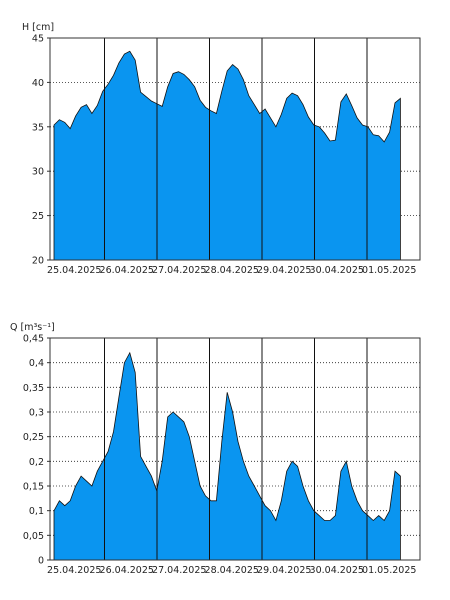 The height and width of the screenshot is (600, 450). Describe the element at coordinates (33, 388) in the screenshot. I see `y-tick-label: 0,35` at that location.